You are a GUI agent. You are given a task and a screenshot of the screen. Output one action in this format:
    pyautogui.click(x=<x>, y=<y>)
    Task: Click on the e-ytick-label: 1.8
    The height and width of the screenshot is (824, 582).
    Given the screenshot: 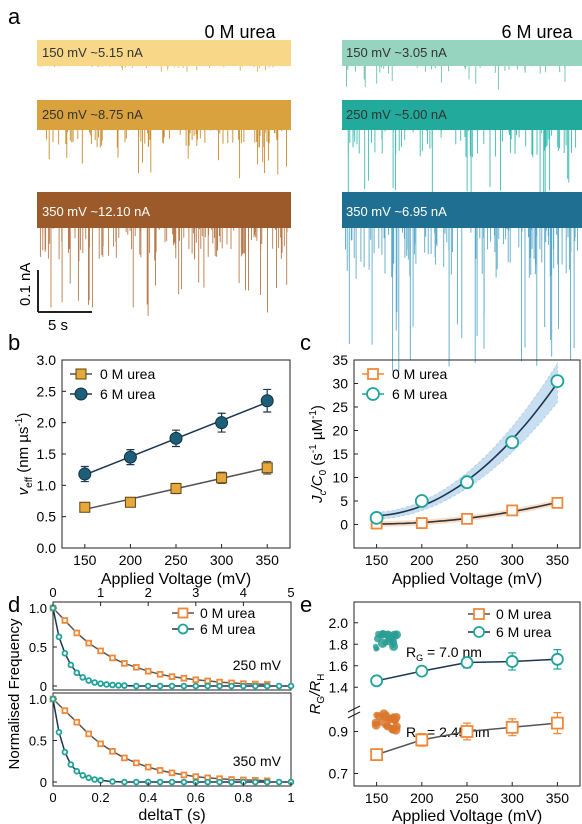 What is the action you would take?
    pyautogui.click(x=339, y=644)
    